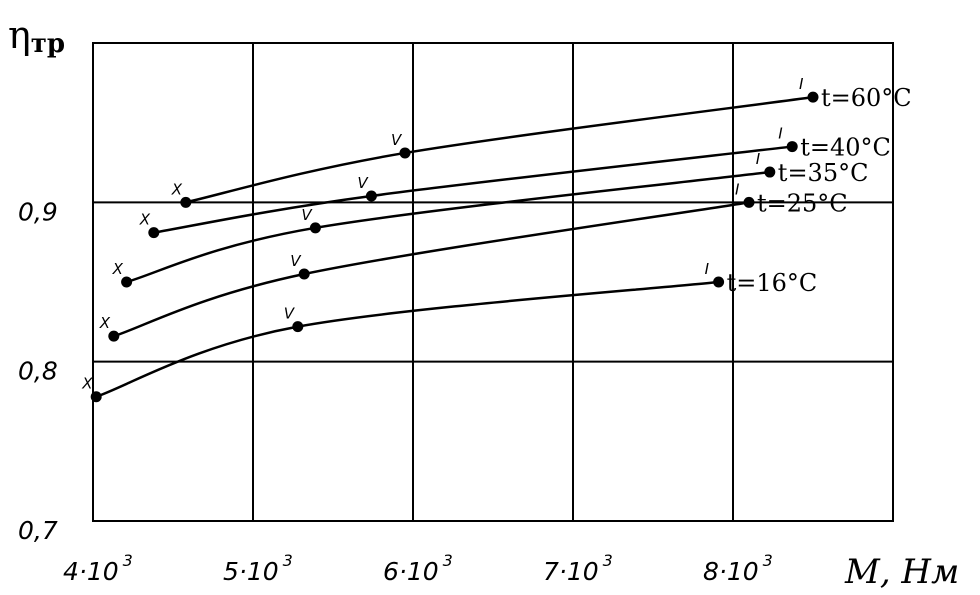  I want to click on series-1-point-label-0: X, so click(145, 220).